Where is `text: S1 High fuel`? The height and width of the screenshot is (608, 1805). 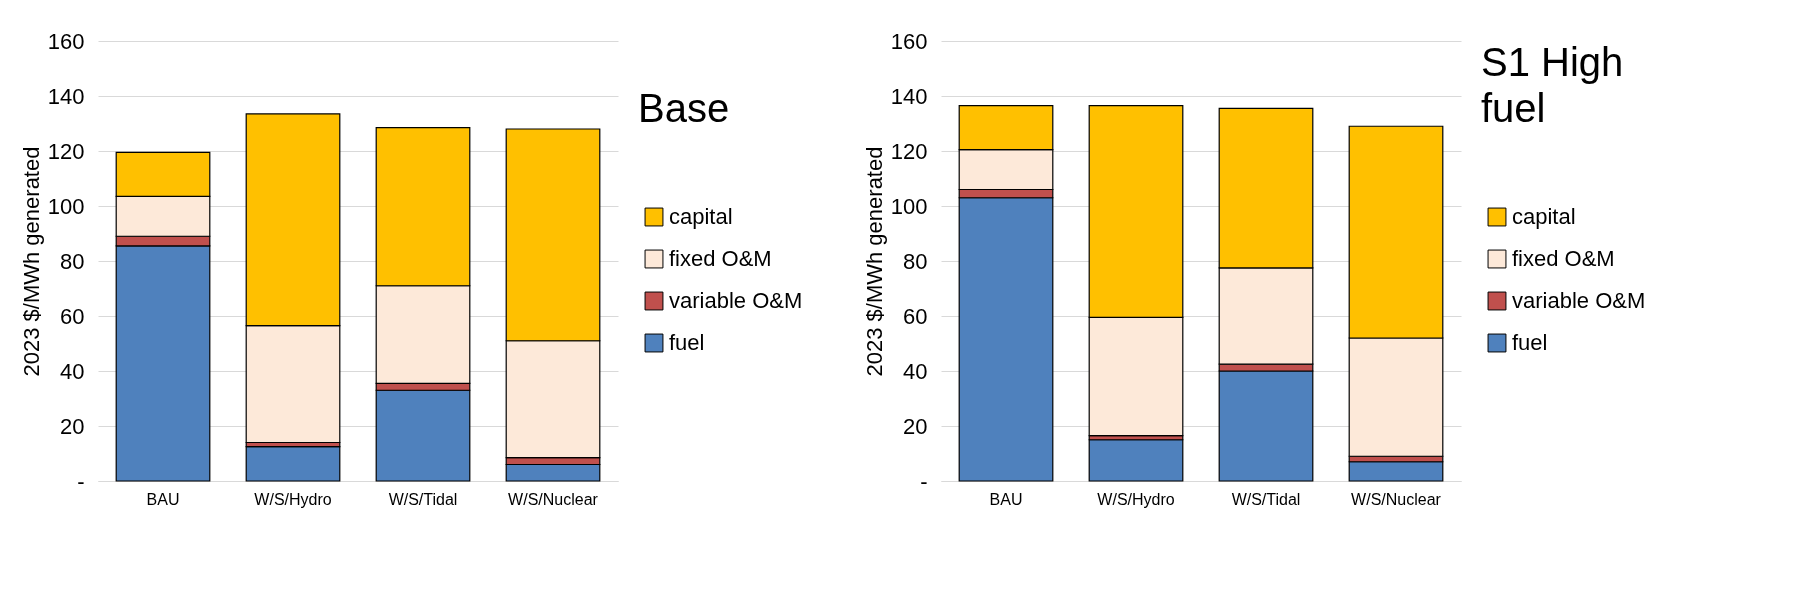
text: S1 High fuel is located at coordinates (1552, 85).